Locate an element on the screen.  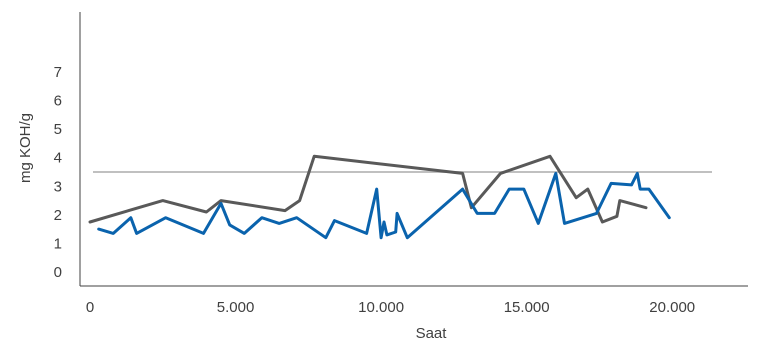
y-axis-tick-labels: 0 1 2 3 4 5 6 7 is located at coordinates (58, 172).